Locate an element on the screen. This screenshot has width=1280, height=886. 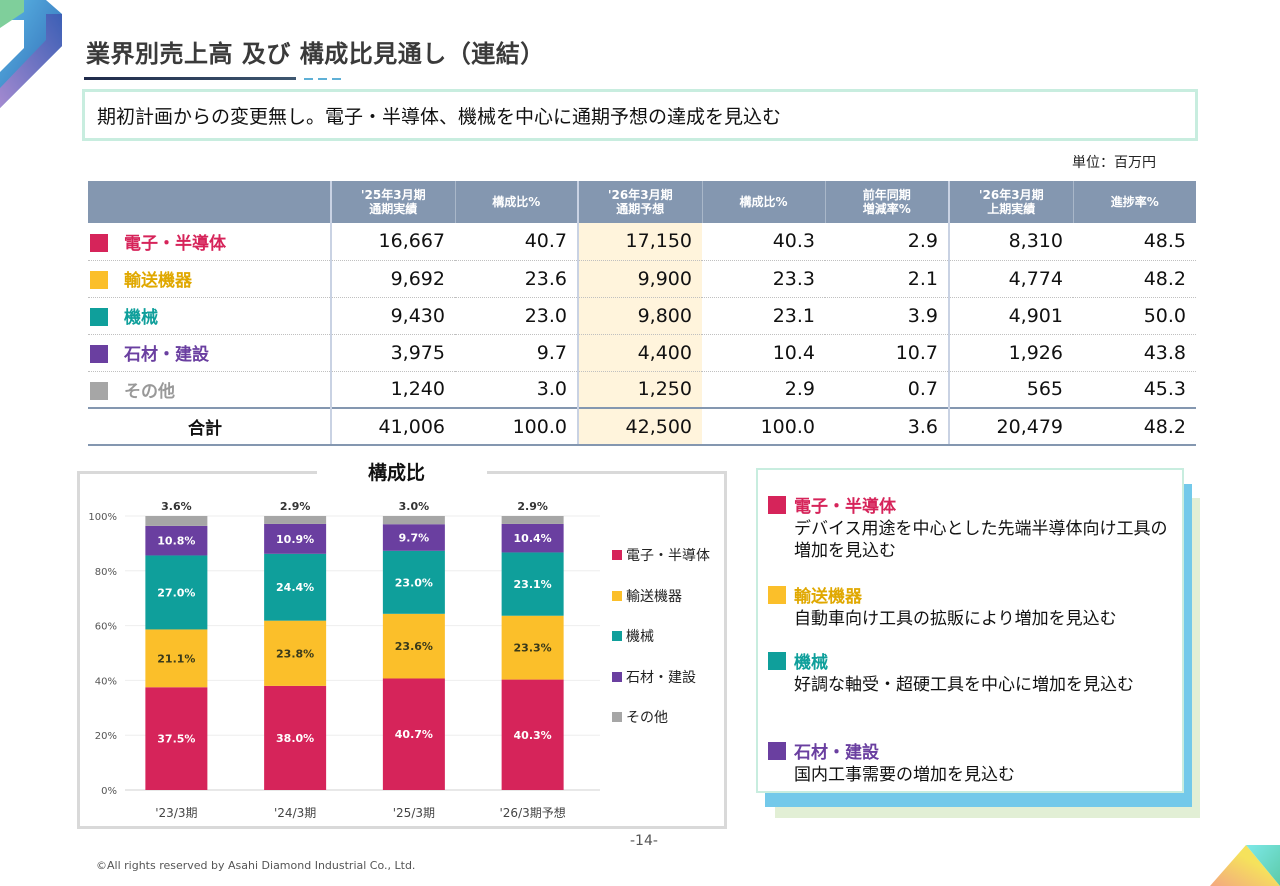
table-row: 輸送機器 9,692 23.6 9,900 23.3 2.1 4,774 48.2 is located at coordinates (642, 279).